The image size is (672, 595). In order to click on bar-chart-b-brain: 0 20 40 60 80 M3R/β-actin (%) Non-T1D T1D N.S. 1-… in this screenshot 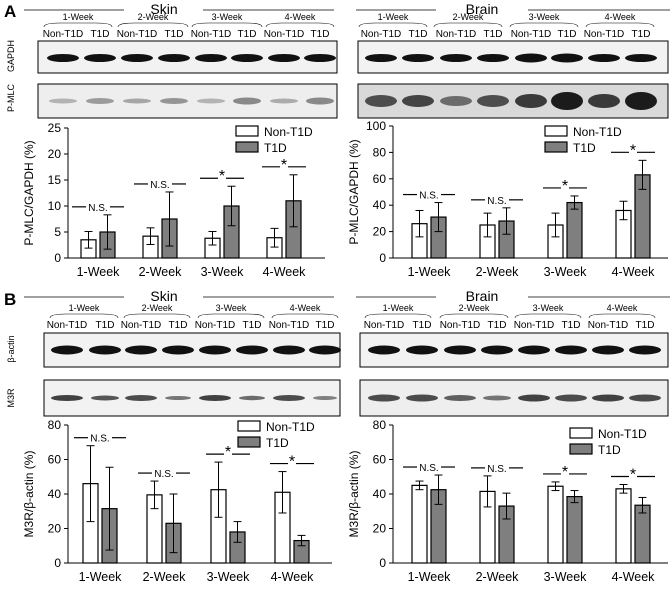, I will do `click(507, 501)`.